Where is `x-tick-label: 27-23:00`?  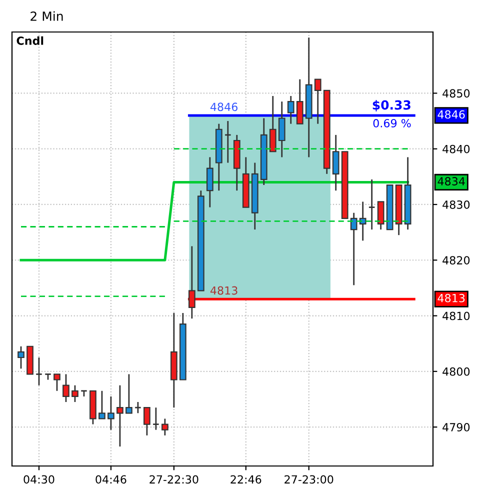
x-tick-label: 27-23:00 is located at coordinates (309, 479).